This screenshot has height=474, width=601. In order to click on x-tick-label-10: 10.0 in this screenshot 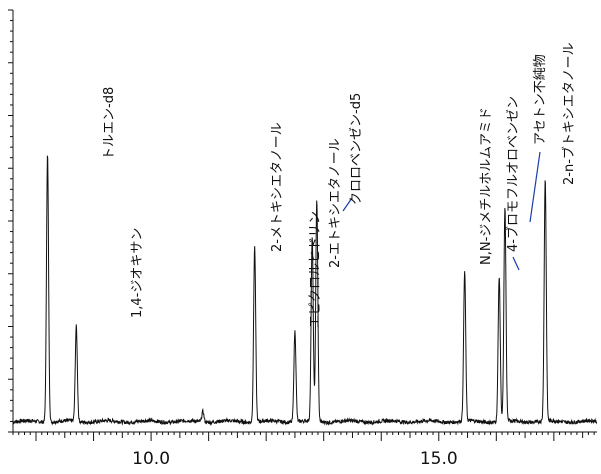, I will do `click(151, 459)`.